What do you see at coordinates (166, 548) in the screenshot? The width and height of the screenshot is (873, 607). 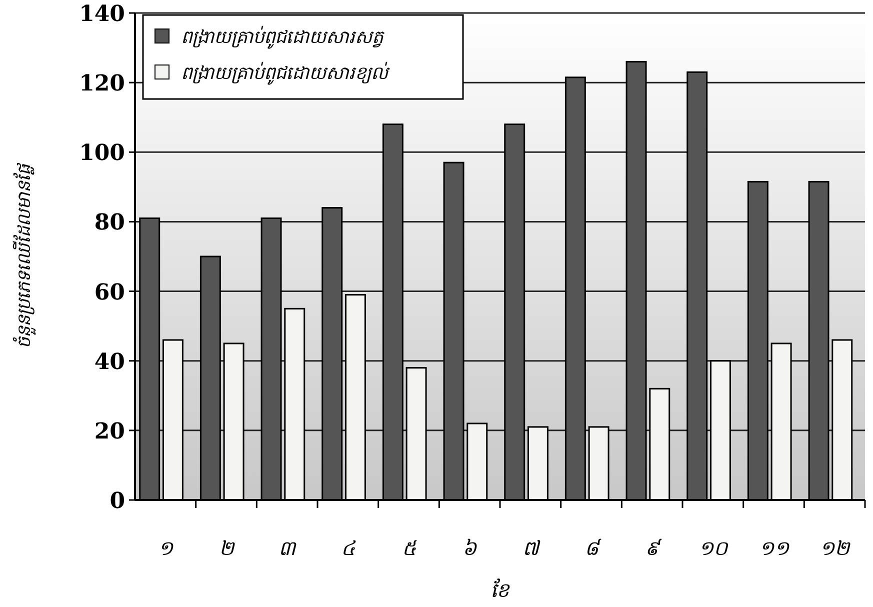 I see `x-tick-label: ១` at bounding box center [166, 548].